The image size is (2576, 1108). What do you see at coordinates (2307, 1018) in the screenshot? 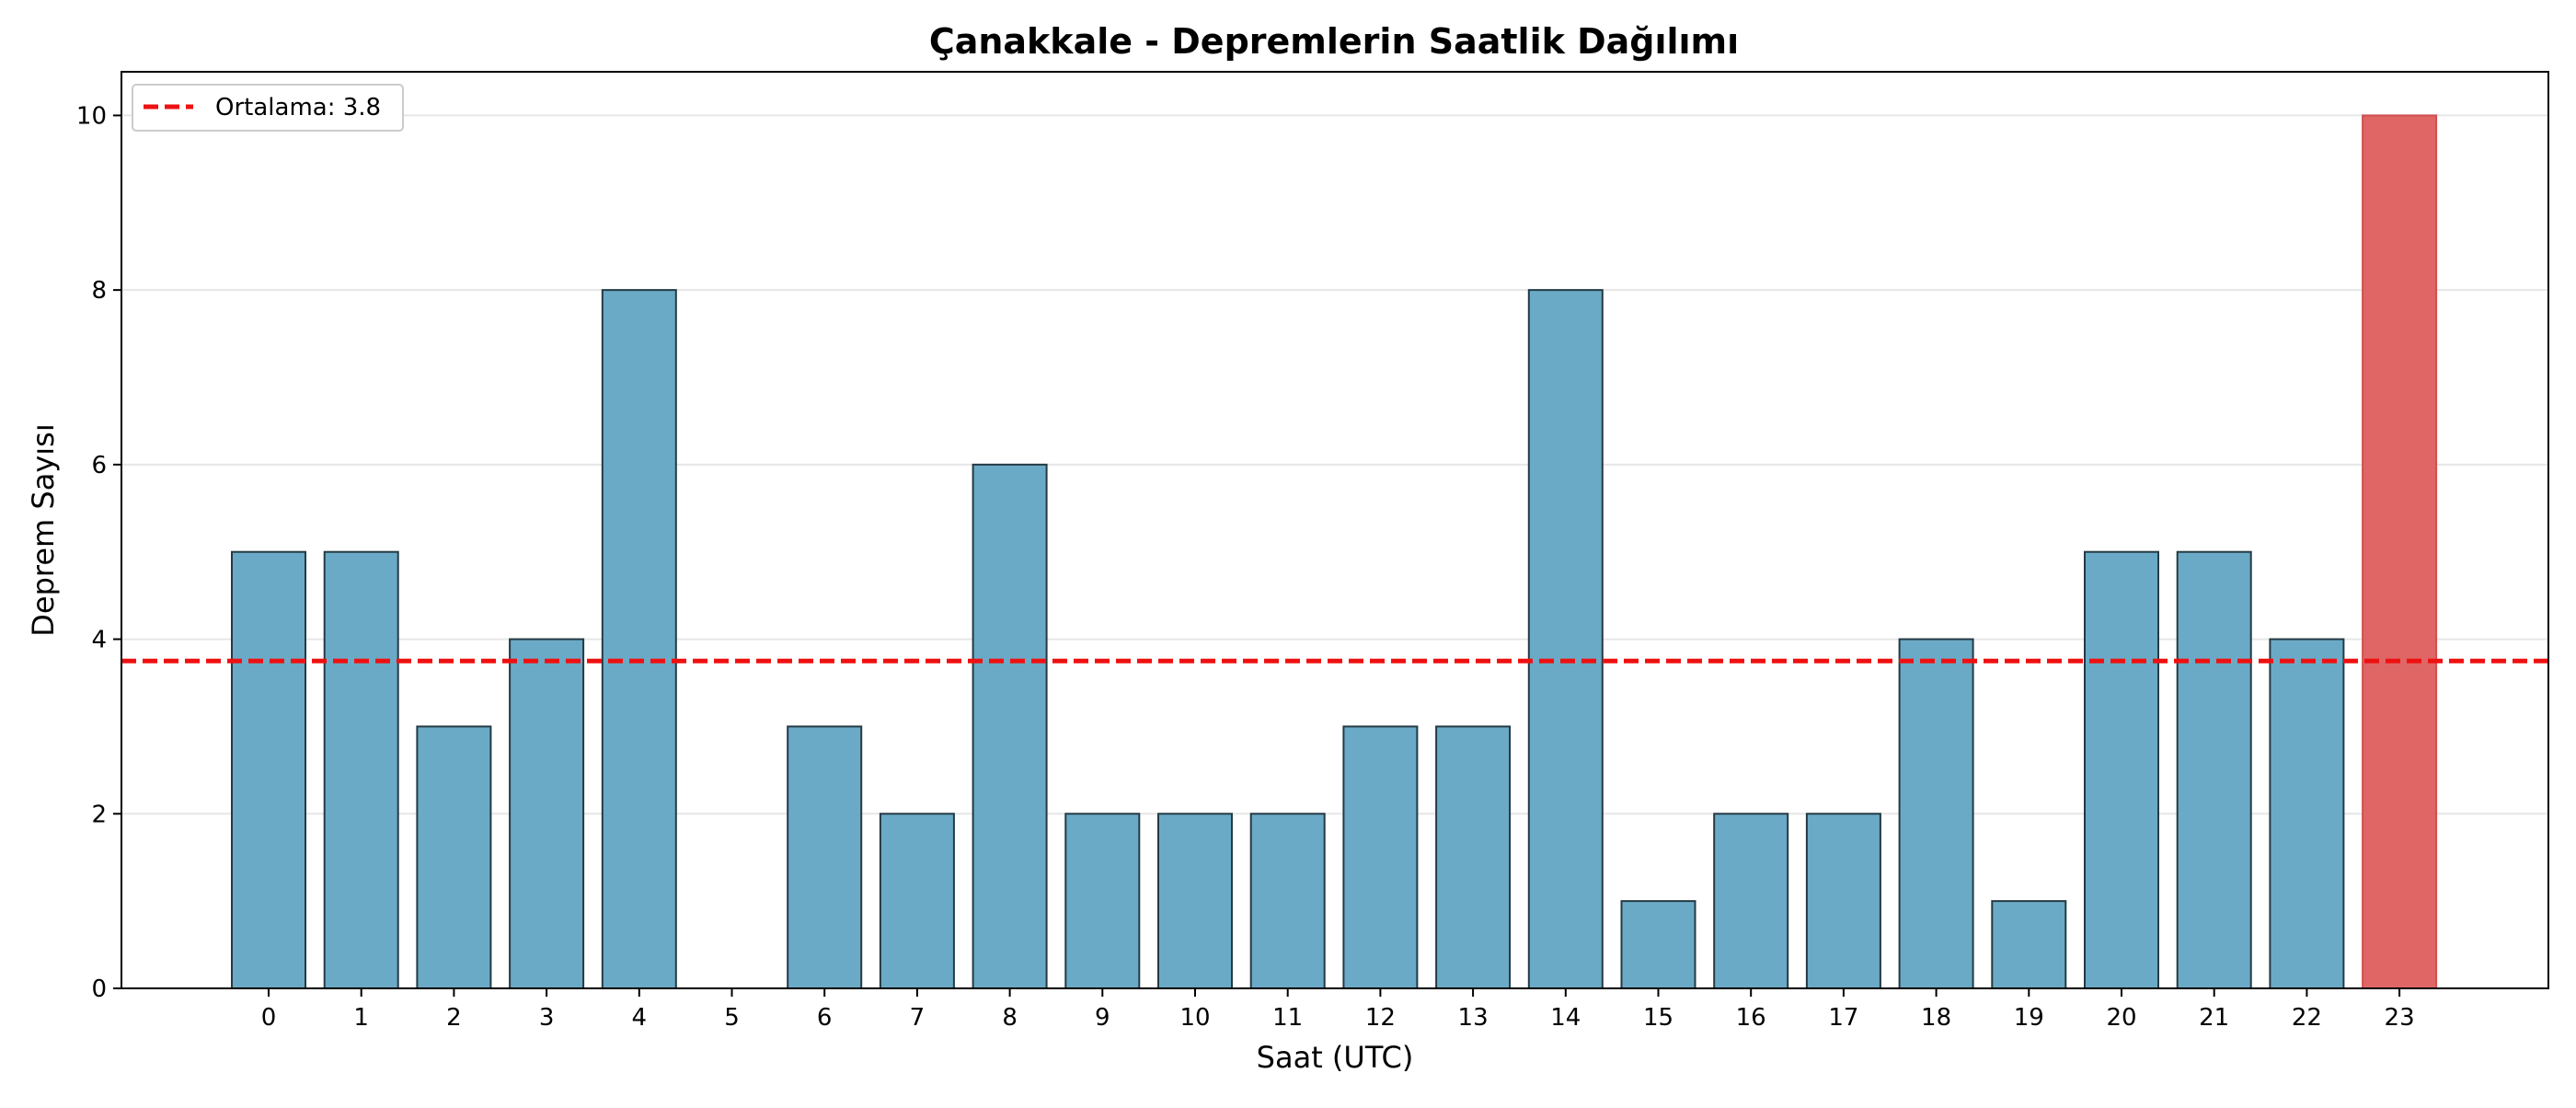
I see `x-tick-label: 22` at bounding box center [2307, 1018].